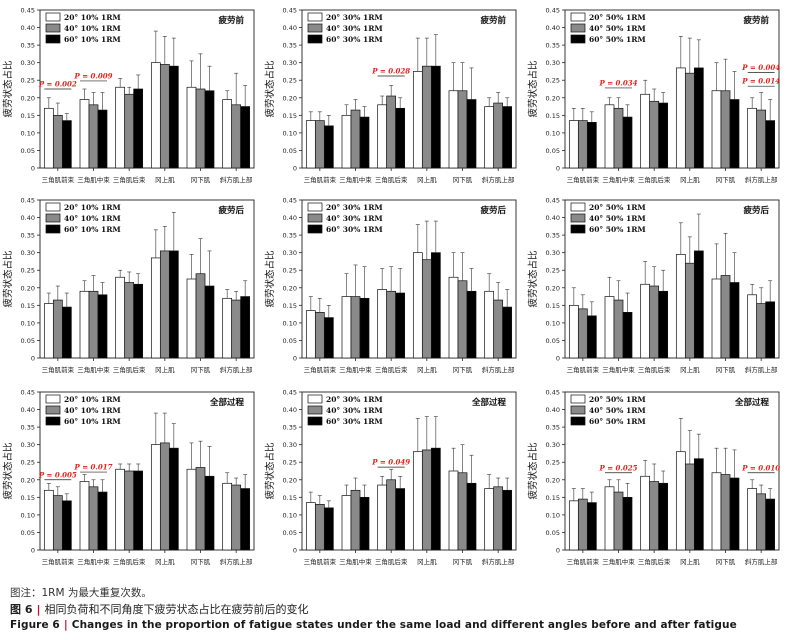 The width and height of the screenshot is (791, 640). What do you see at coordinates (390, 462) in the screenshot?
I see `significance-p-value: P = 0.049` at bounding box center [390, 462].